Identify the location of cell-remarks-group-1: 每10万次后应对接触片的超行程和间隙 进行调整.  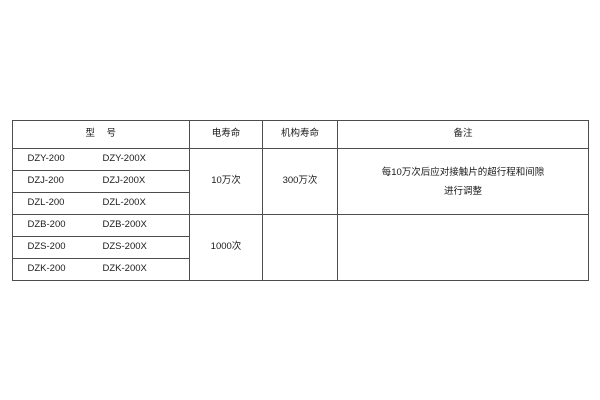
(463, 181).